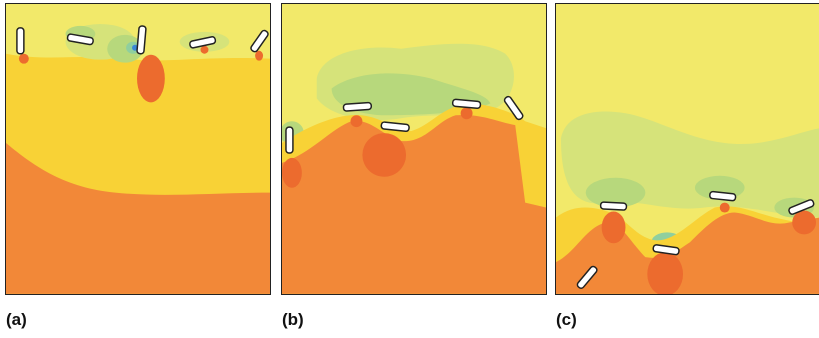  What do you see at coordinates (138, 218) in the screenshot?
I see `orange-region` at bounding box center [138, 218].